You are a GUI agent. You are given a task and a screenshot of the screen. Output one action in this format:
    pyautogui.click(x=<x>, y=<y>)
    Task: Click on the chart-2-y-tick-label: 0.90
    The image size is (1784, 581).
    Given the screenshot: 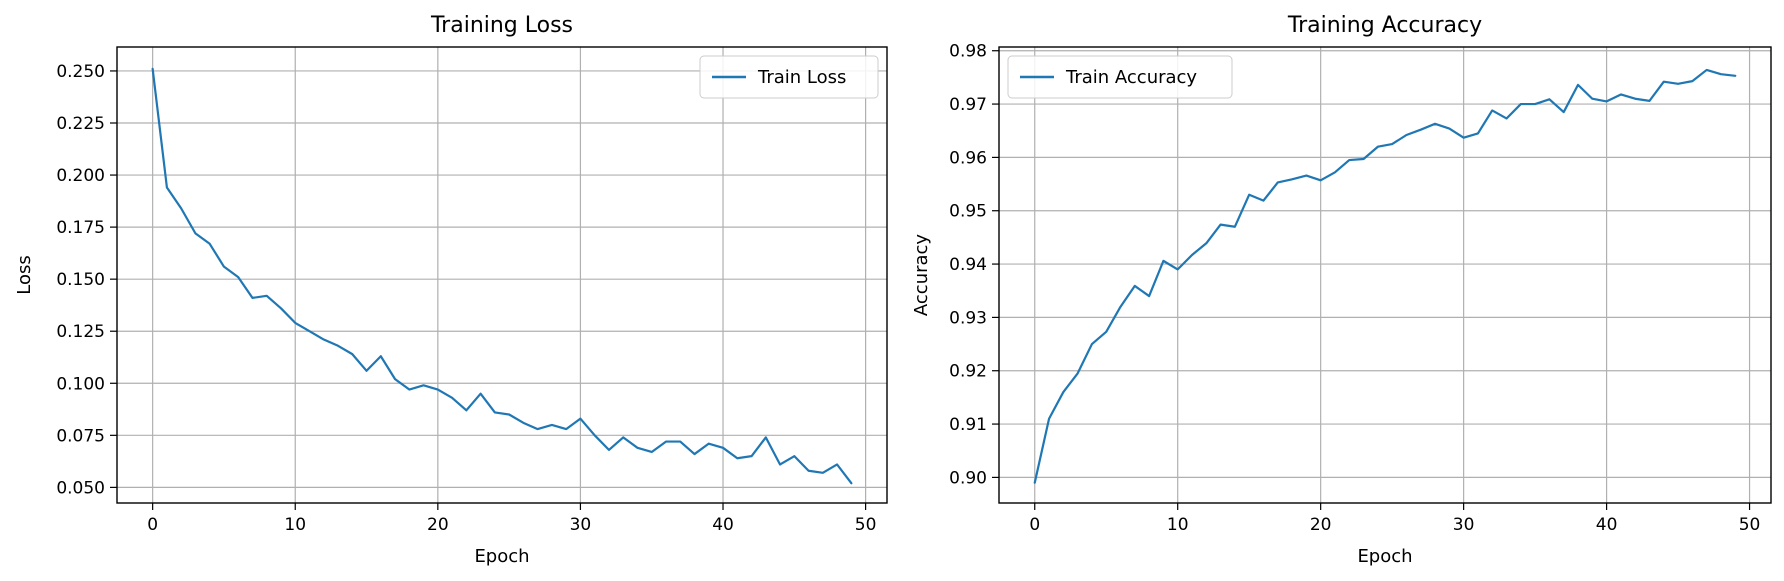 What is the action you would take?
    pyautogui.click(x=968, y=478)
    